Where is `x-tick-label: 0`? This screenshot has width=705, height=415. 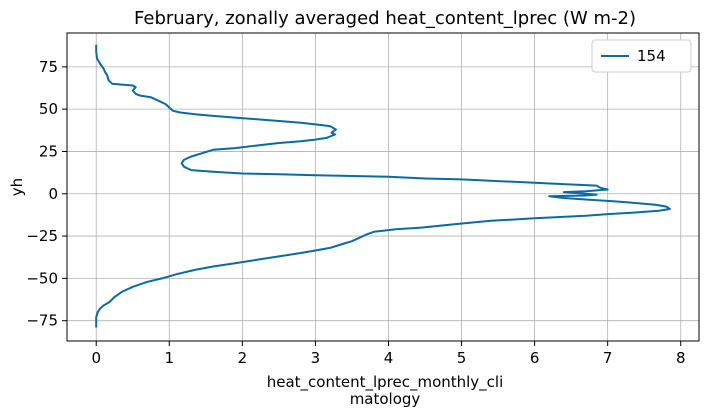 x-tick-label: 0 is located at coordinates (96, 358).